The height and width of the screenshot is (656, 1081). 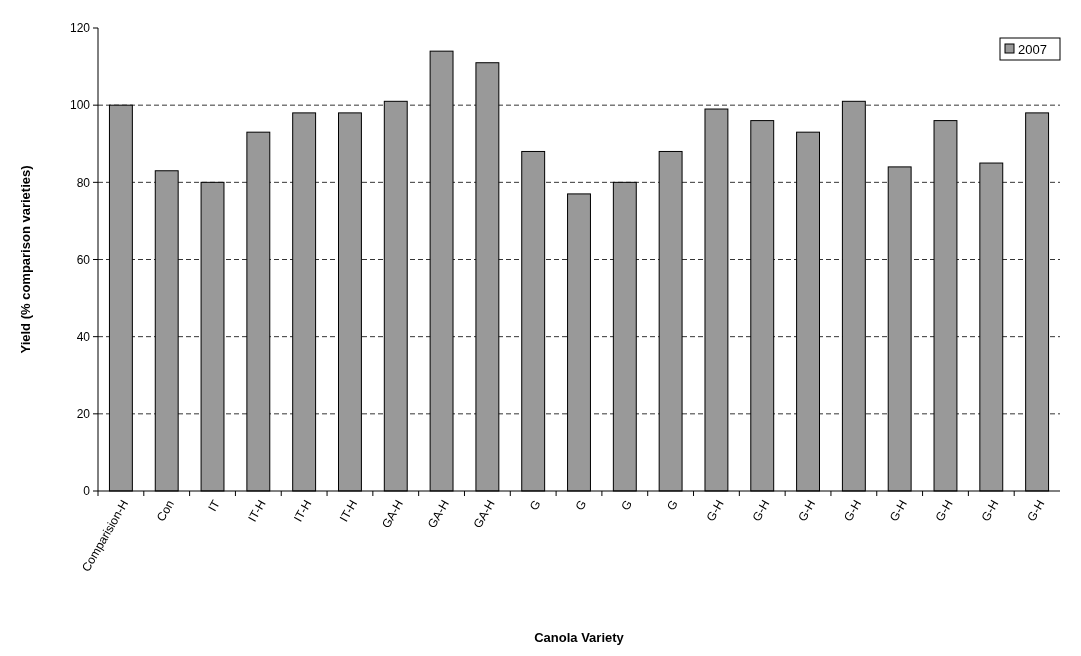 I want to click on y-tick-label: 20, so click(x=83, y=414).